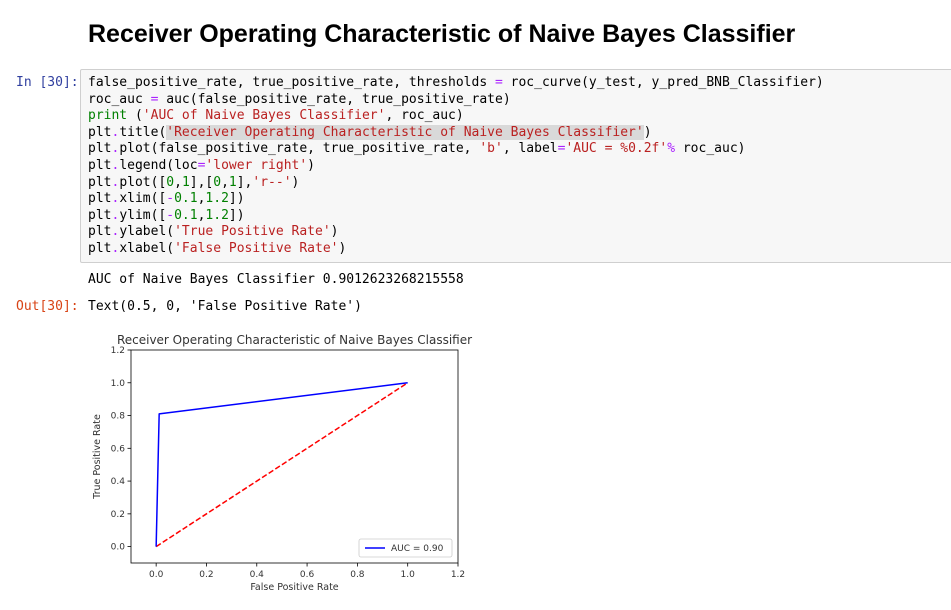 Image resolution: width=951 pixels, height=610 pixels. What do you see at coordinates (244, 182) in the screenshot?
I see `code-token: ],` at bounding box center [244, 182].